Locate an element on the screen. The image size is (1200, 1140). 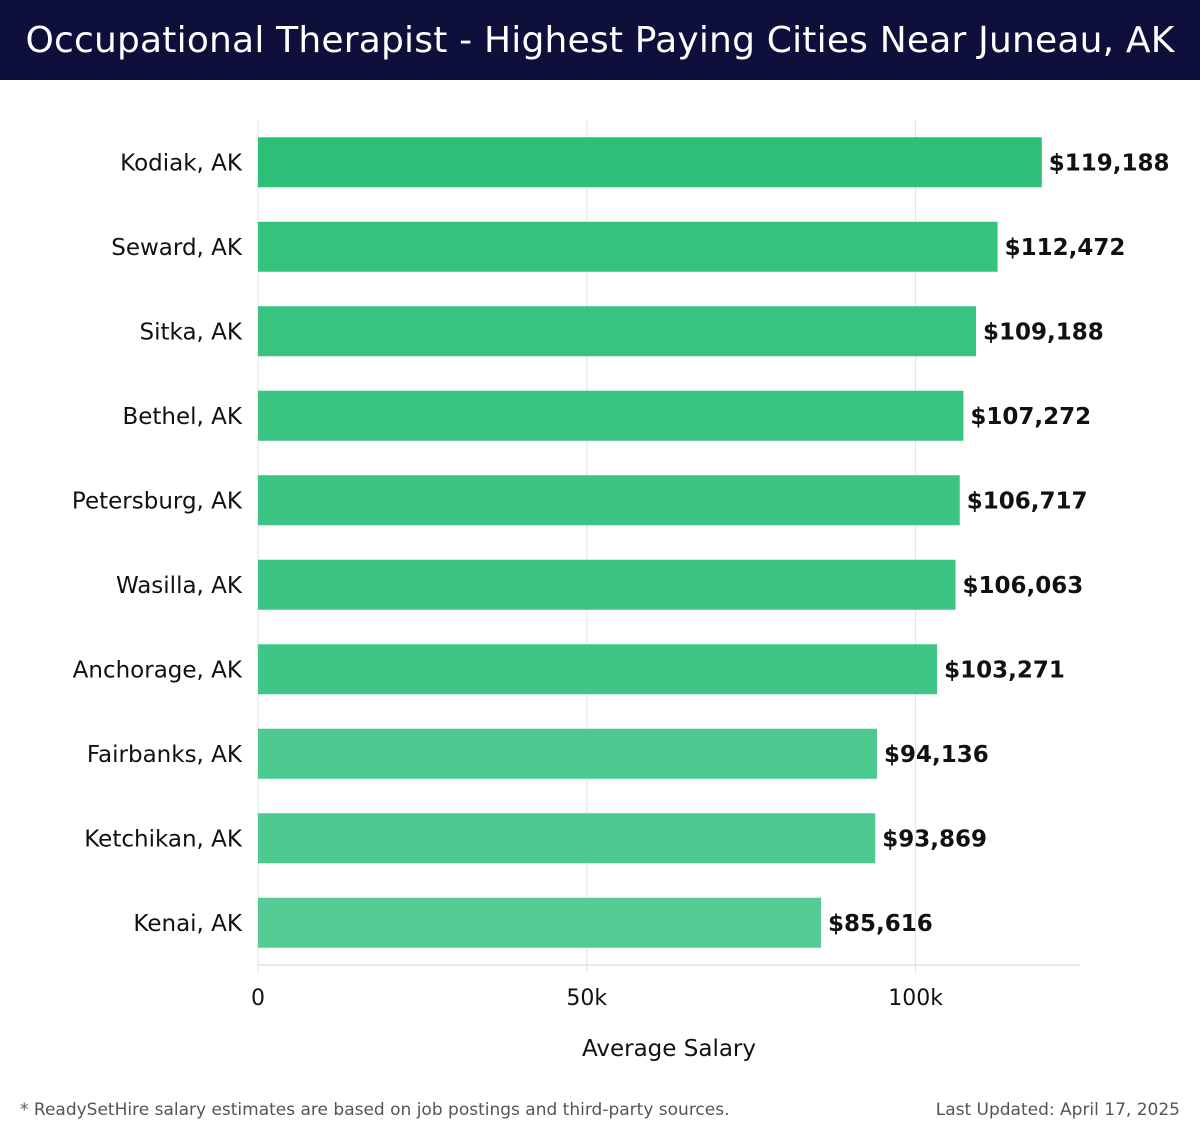
bar-bethel-ak is located at coordinates (611, 415).